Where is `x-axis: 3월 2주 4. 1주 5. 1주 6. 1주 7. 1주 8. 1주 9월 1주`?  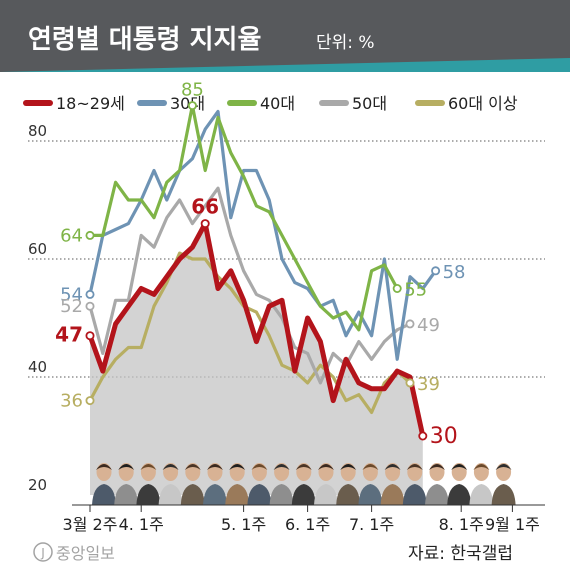
x-axis: 3월 2주 4. 1주 5. 1주 6. 1주 7. 1주 8. 1주 9월 1주 is located at coordinates (304, 519).